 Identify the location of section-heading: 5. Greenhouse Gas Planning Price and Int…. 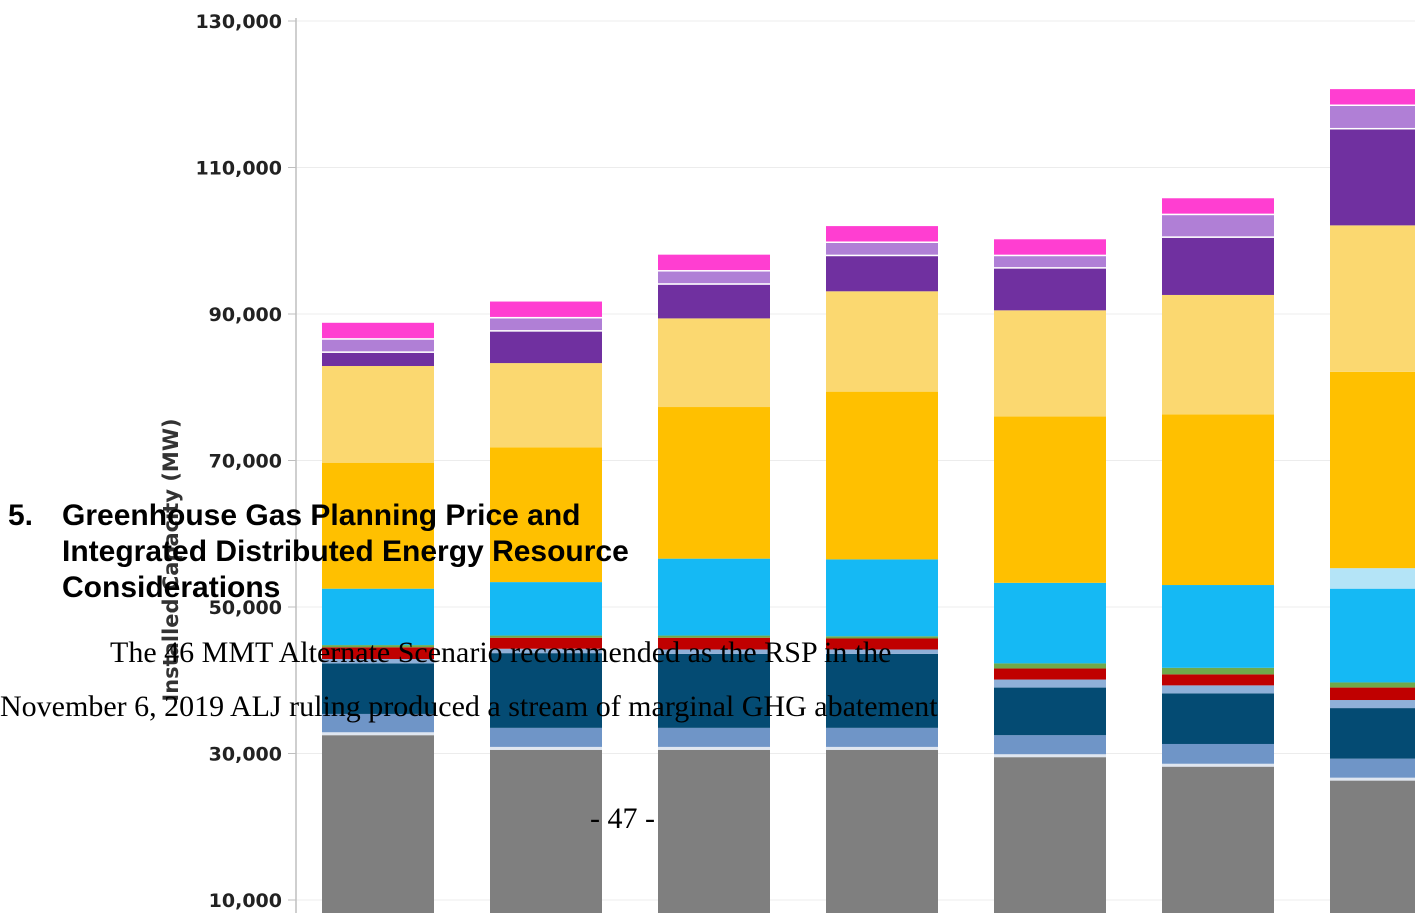
(358, 552).